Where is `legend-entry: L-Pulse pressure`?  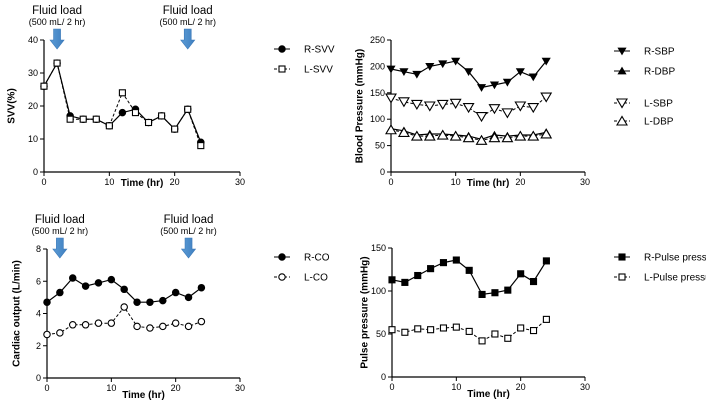 legend-entry: L-Pulse pressure is located at coordinates (660, 278).